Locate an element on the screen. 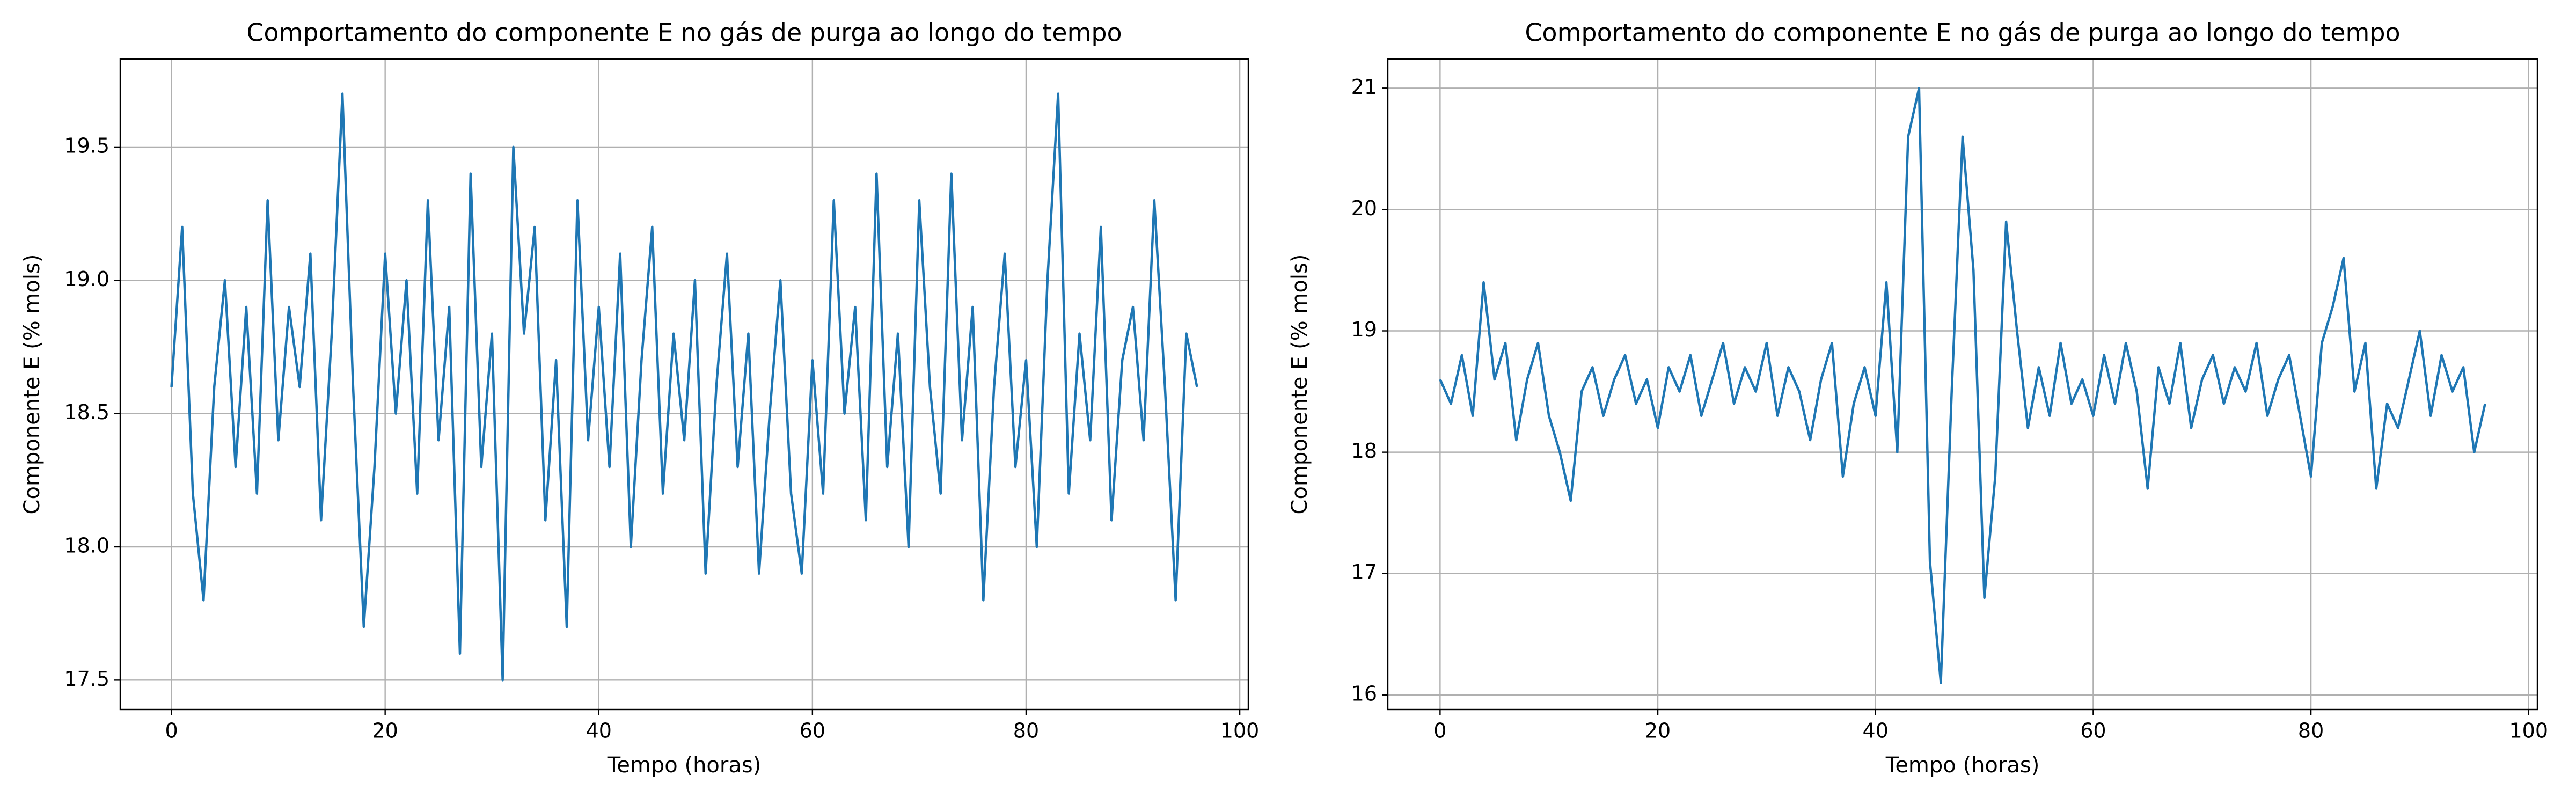 This screenshot has height=805, width=2576. y-tick-label: 18.5 is located at coordinates (86, 412).